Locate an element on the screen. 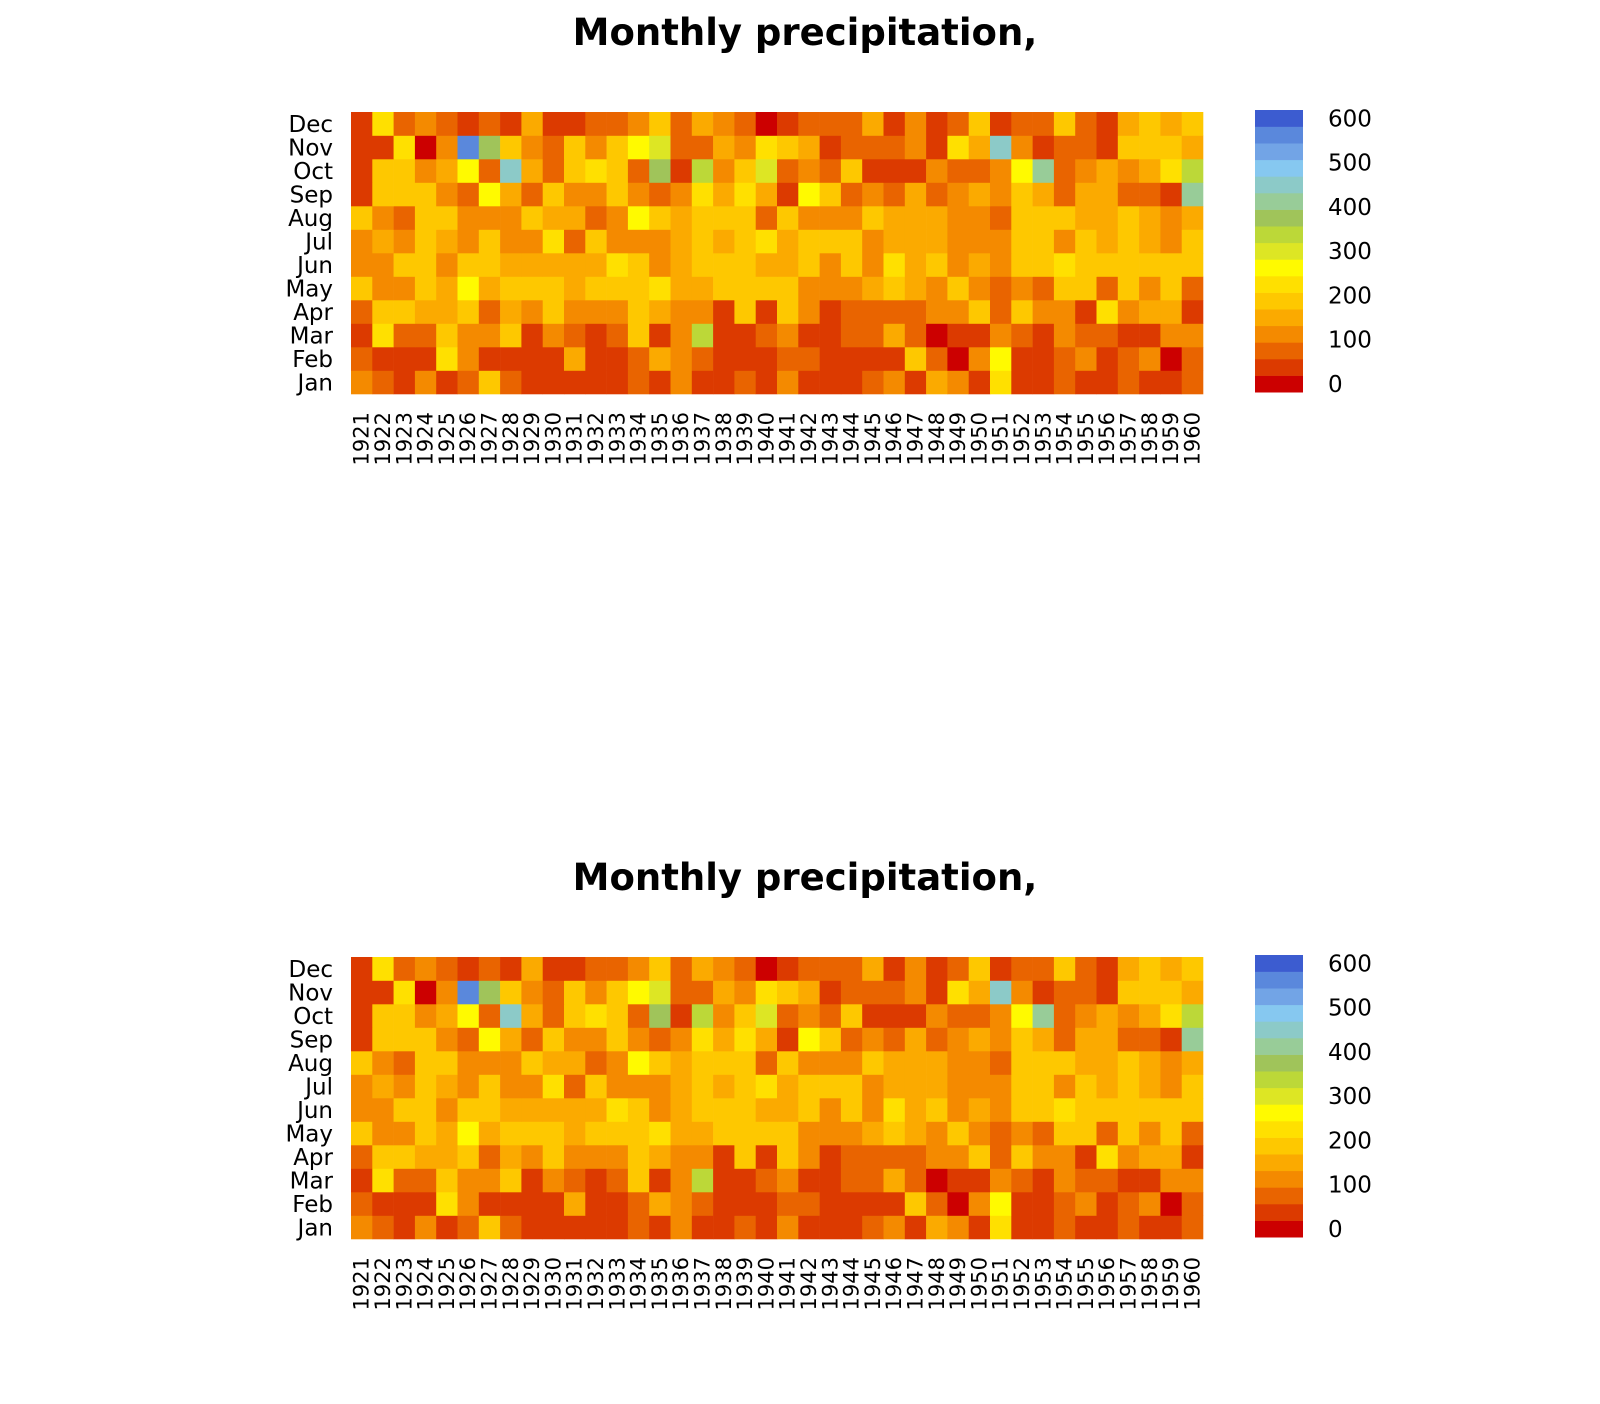  x-tick-label: 1950 is located at coordinates (979, 438).